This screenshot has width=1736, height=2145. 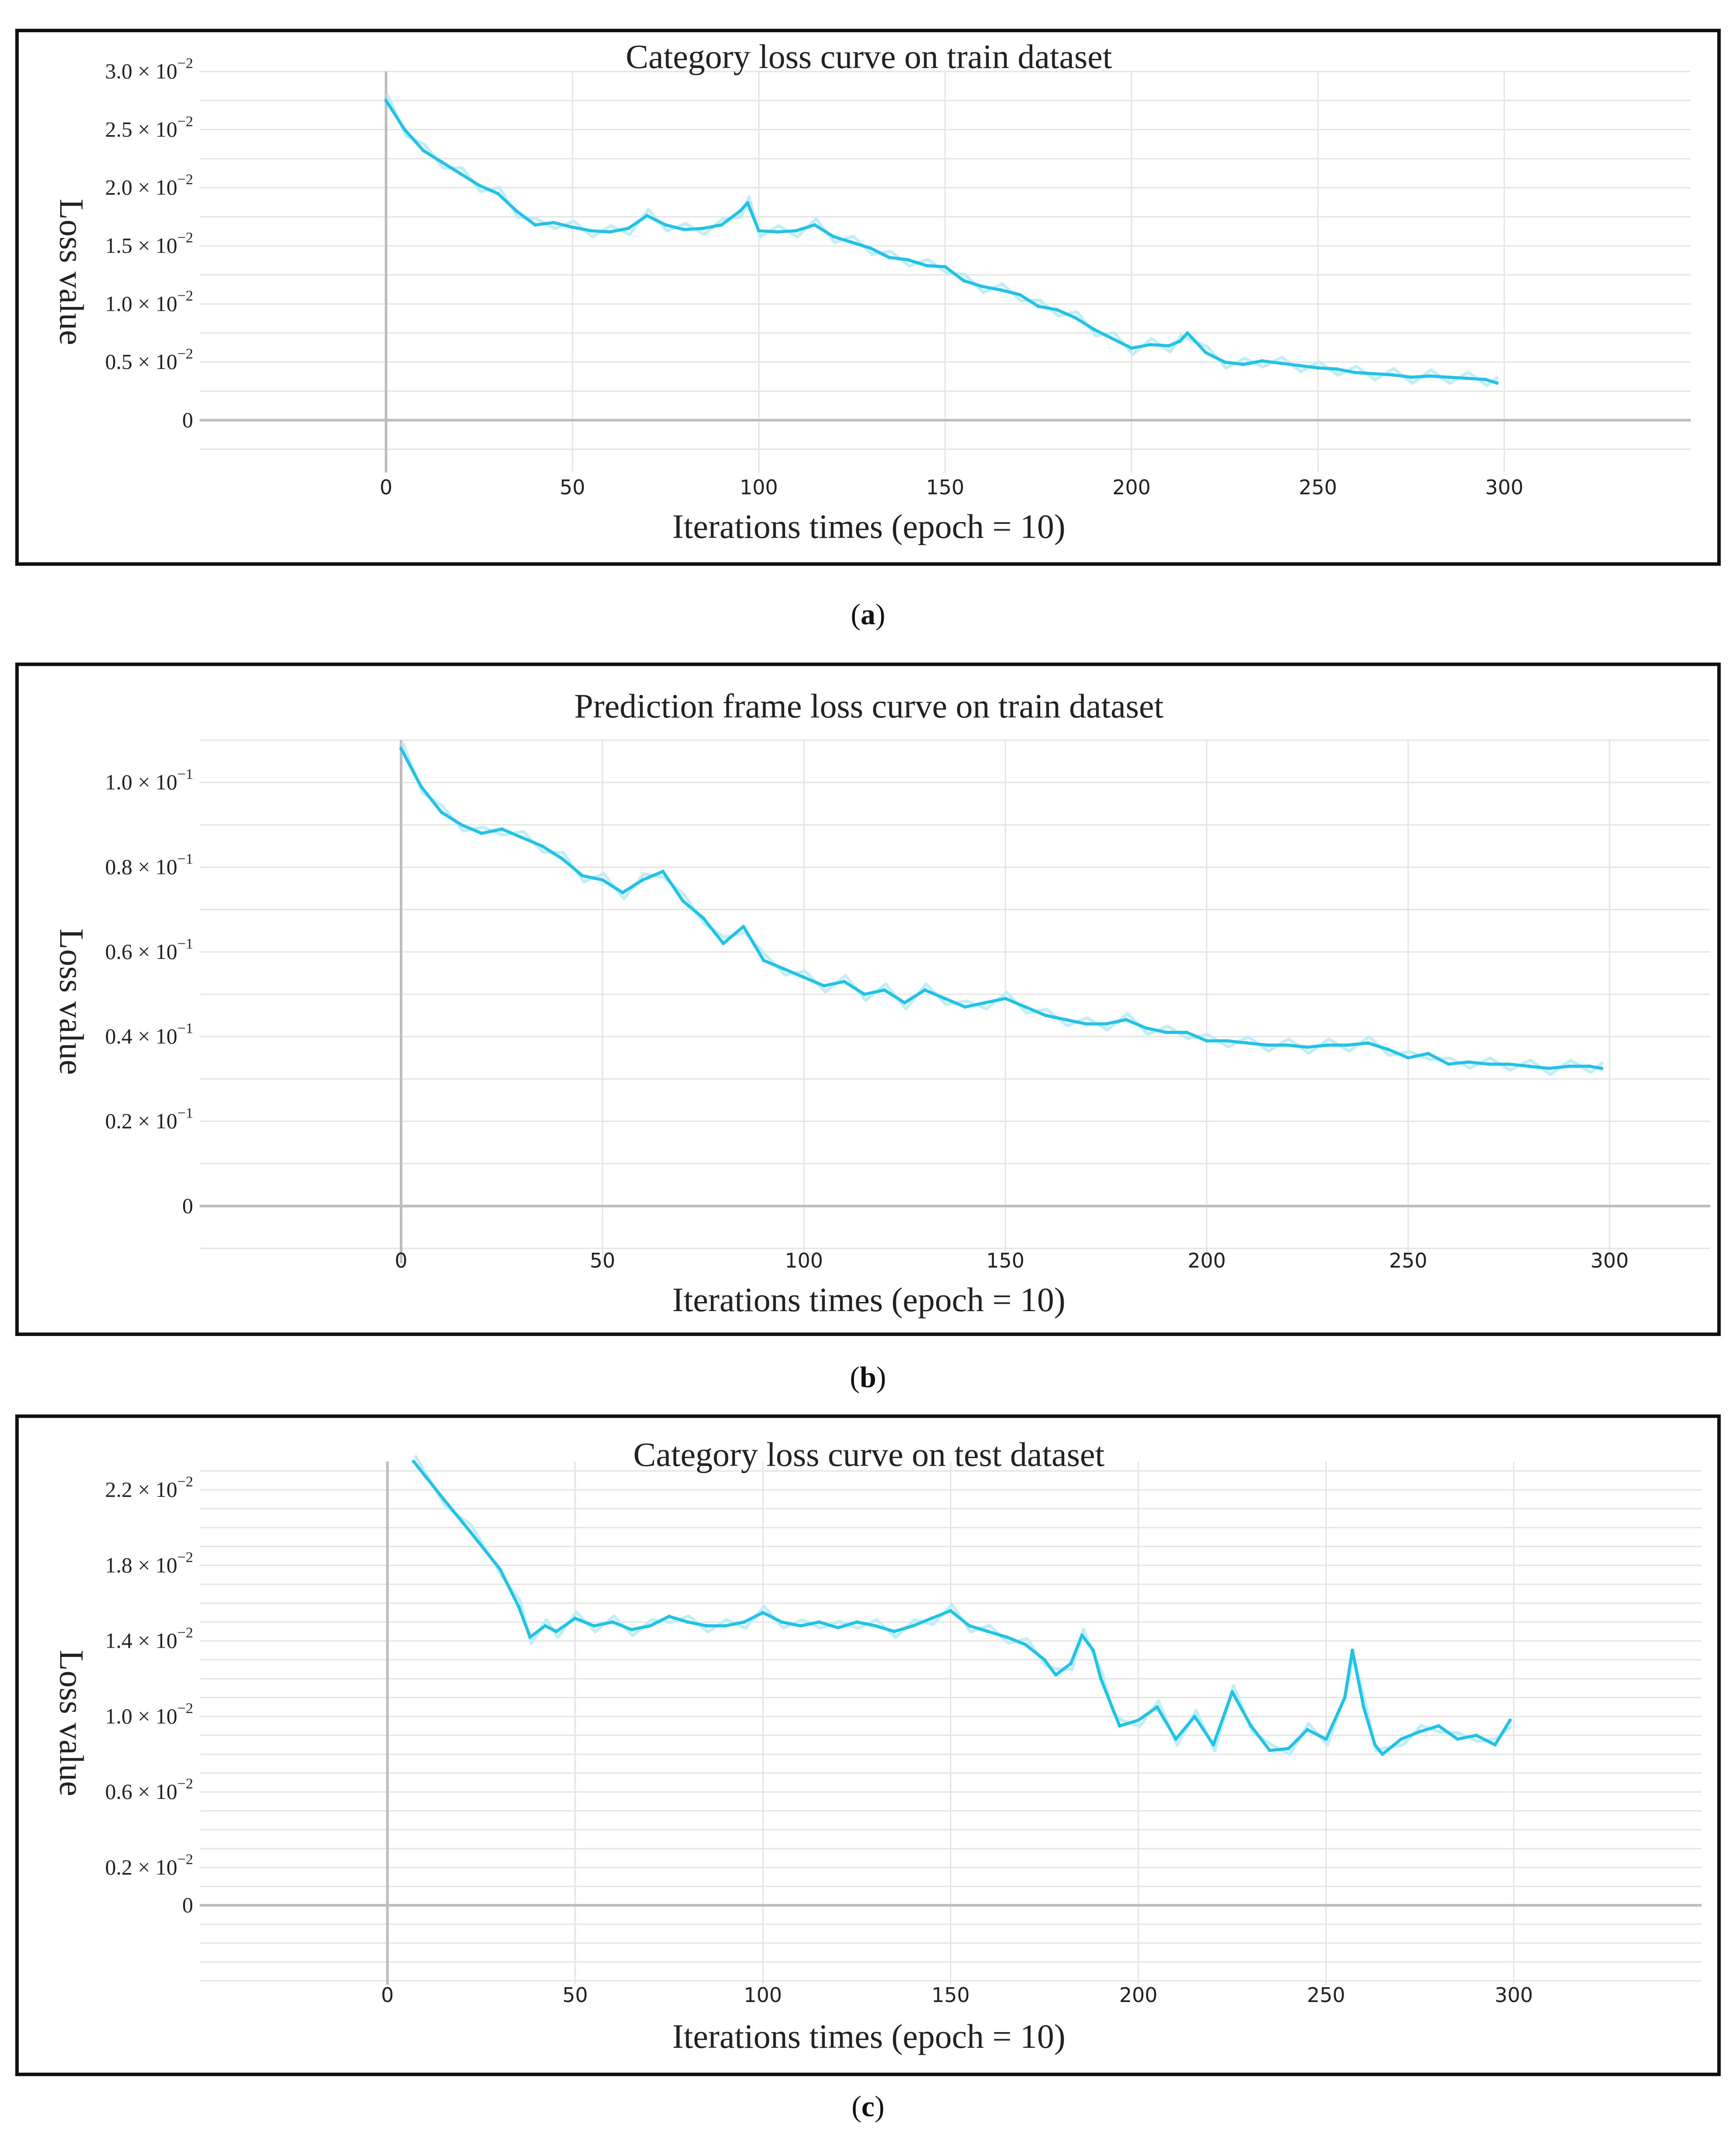 What do you see at coordinates (869, 2036) in the screenshot?
I see `x-axis-label-c: Iterations times (epoch = 10)` at bounding box center [869, 2036].